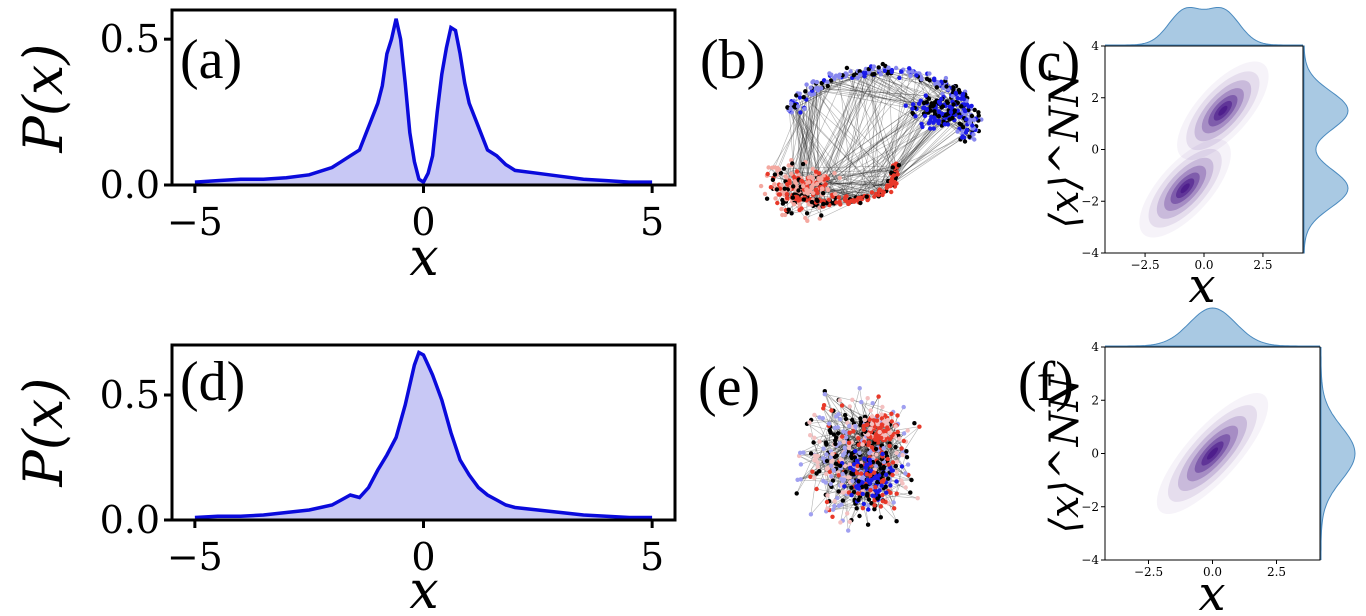 The image size is (1366, 616). I want to click on a-density-fill, so click(423, 101).